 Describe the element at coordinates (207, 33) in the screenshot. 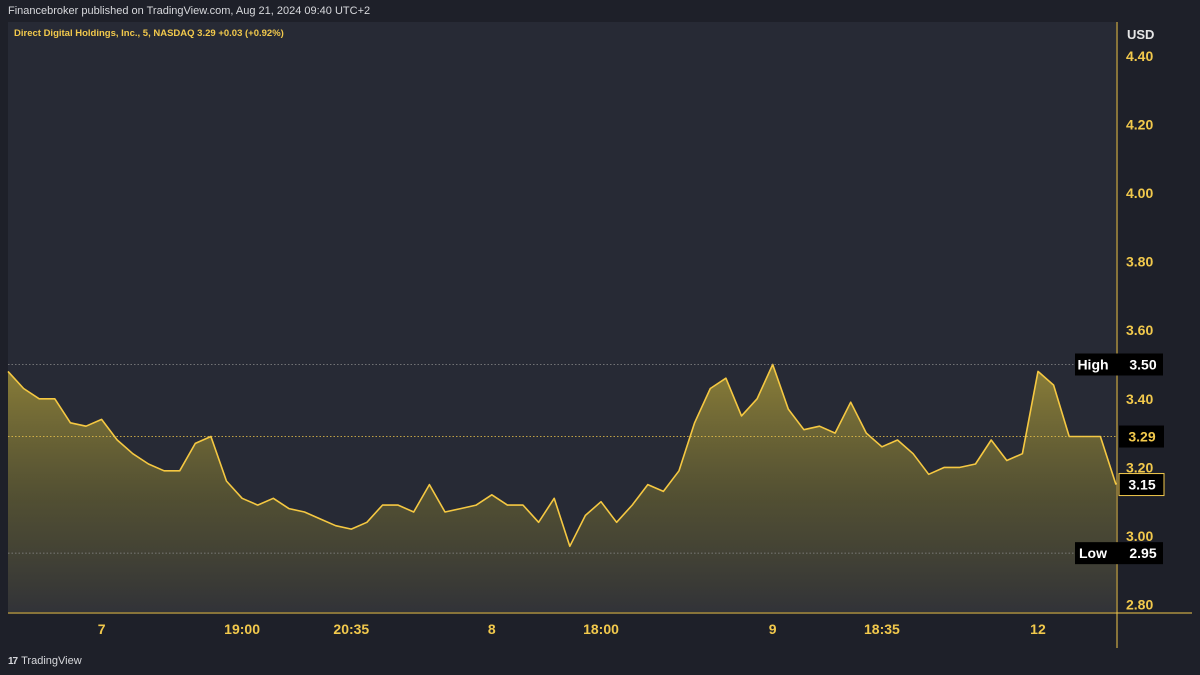

I see `quote-value: 3.29` at that location.